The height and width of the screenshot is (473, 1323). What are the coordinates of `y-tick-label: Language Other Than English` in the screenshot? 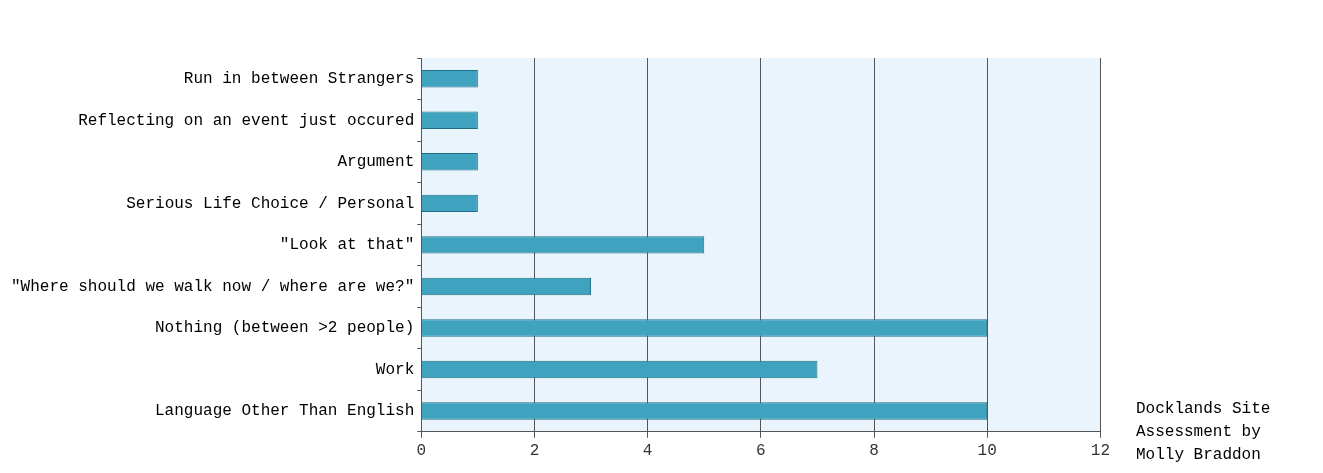 It's located at (285, 411).